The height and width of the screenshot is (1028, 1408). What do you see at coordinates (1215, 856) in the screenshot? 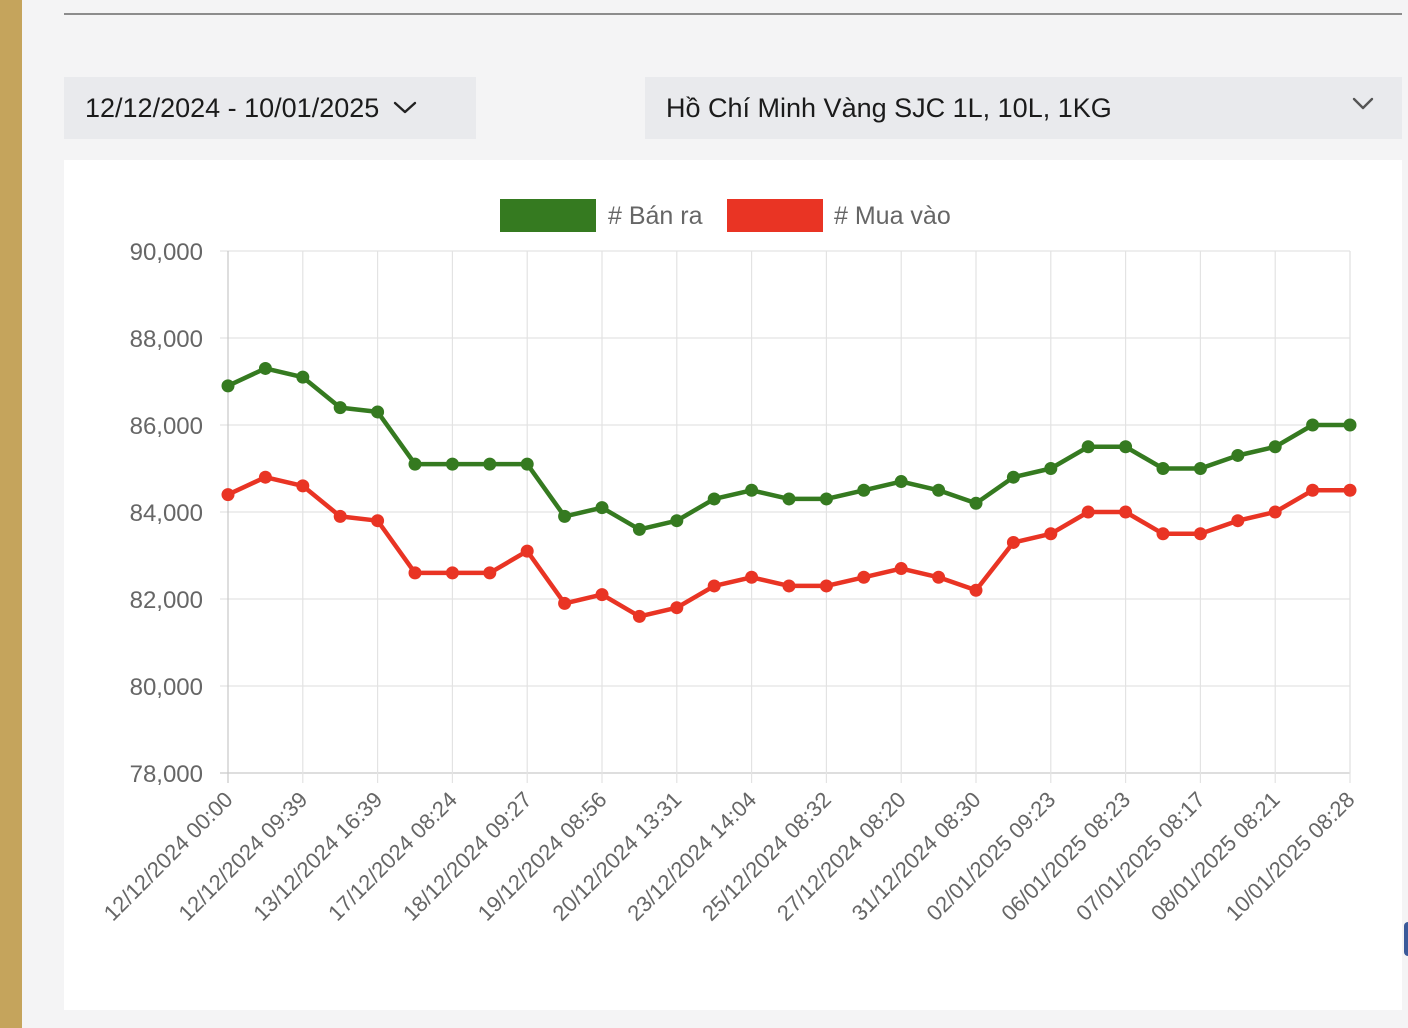
I see `x-tick-label: 08/01/2025 08:21` at bounding box center [1215, 856].